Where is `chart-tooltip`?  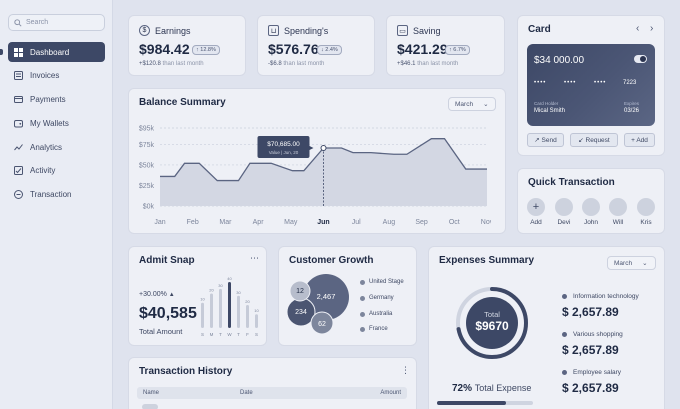
chart-tooltip is located at coordinates (283, 146).